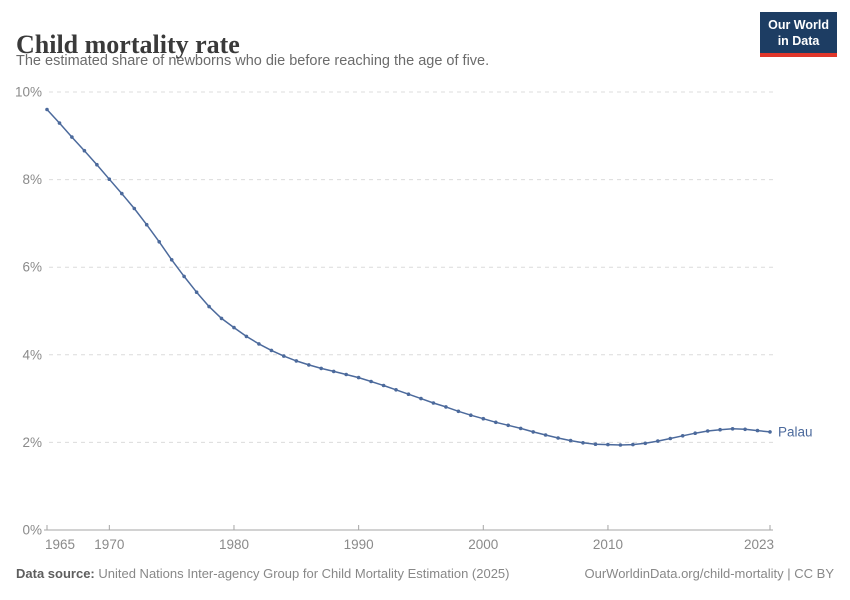  I want to click on y-axis-tick-label: 6%, so click(32, 267).